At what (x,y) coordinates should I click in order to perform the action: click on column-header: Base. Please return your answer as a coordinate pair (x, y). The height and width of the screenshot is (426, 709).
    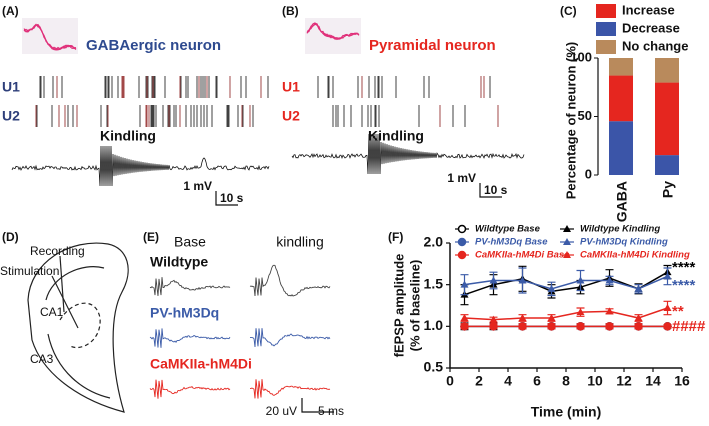
    Looking at the image, I should click on (190, 242).